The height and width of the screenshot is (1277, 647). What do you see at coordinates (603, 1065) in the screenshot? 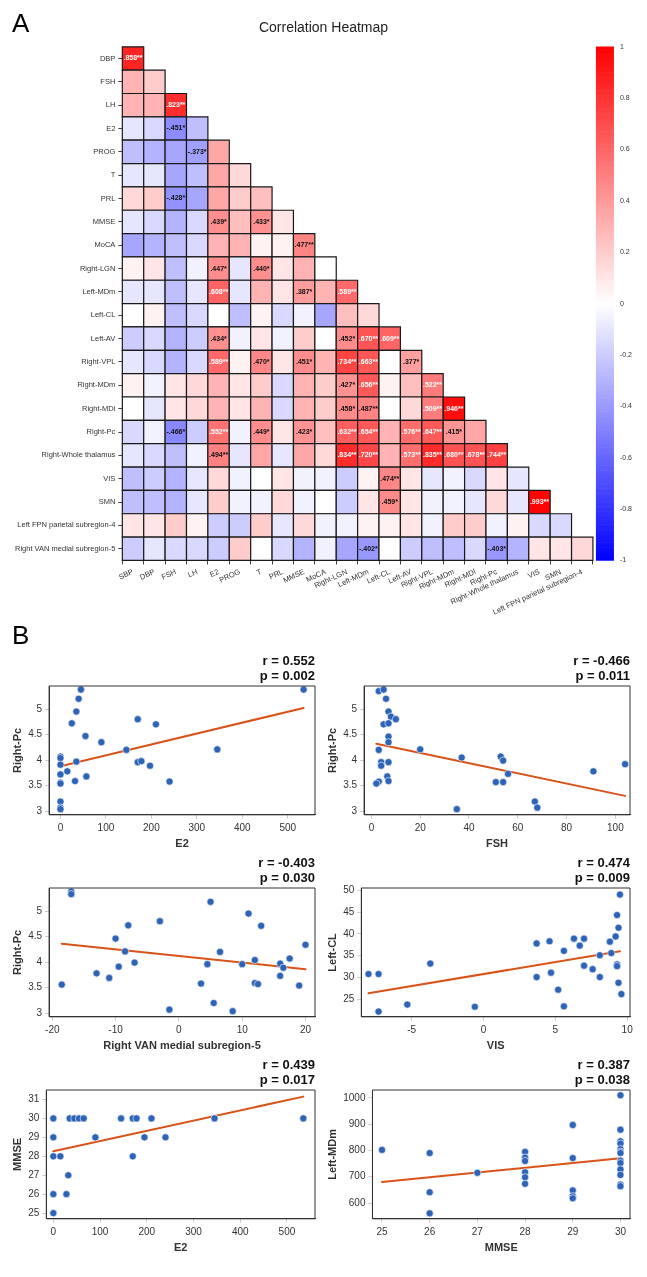
I see `text: r = 0.387` at bounding box center [603, 1065].